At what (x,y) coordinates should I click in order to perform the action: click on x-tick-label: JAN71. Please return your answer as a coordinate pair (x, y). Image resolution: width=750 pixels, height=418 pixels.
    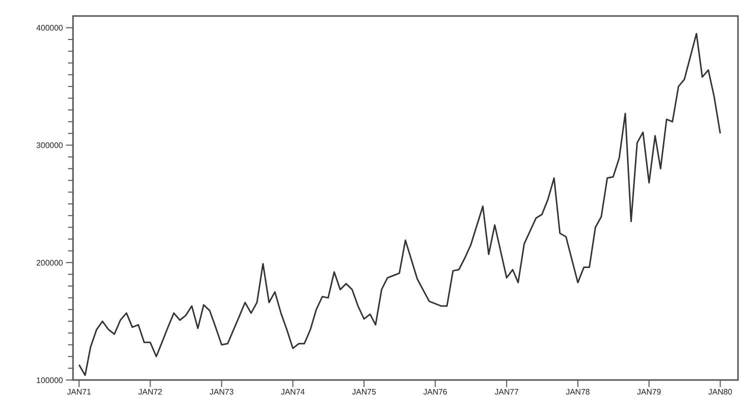
    Looking at the image, I should click on (79, 392).